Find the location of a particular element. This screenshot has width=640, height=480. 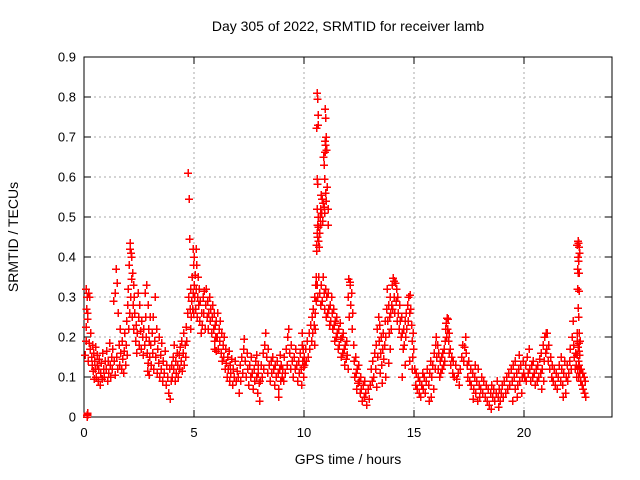

y-tick-label: 0.5 is located at coordinates (67, 217).